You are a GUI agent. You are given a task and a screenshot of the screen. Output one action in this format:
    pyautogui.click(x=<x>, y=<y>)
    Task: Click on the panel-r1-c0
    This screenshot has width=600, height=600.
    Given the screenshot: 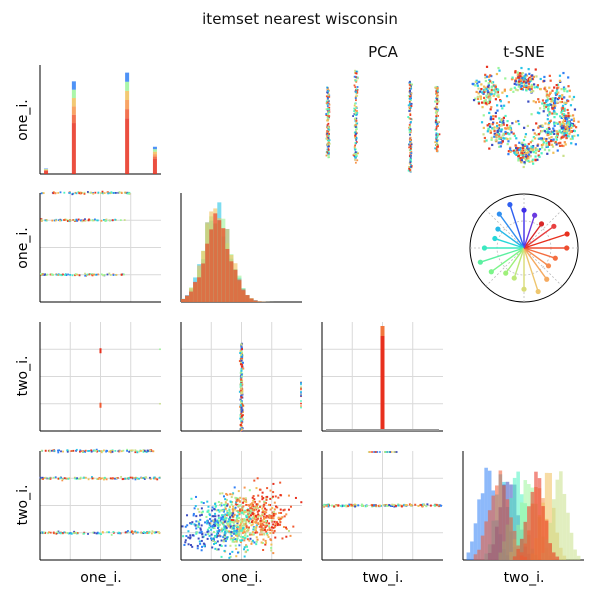 What is the action you would take?
    pyautogui.click(x=100, y=246)
    